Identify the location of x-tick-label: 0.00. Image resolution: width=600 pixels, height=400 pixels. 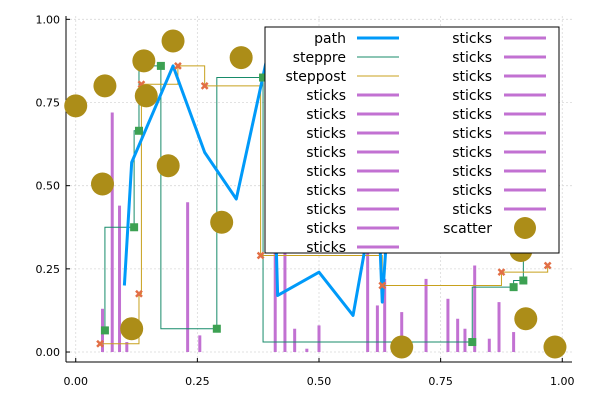
(75, 381).